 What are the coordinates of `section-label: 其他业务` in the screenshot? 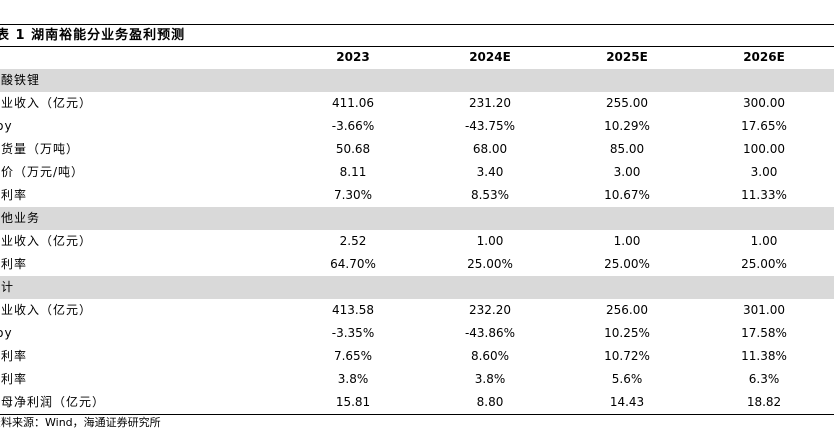 It's located at (20, 218).